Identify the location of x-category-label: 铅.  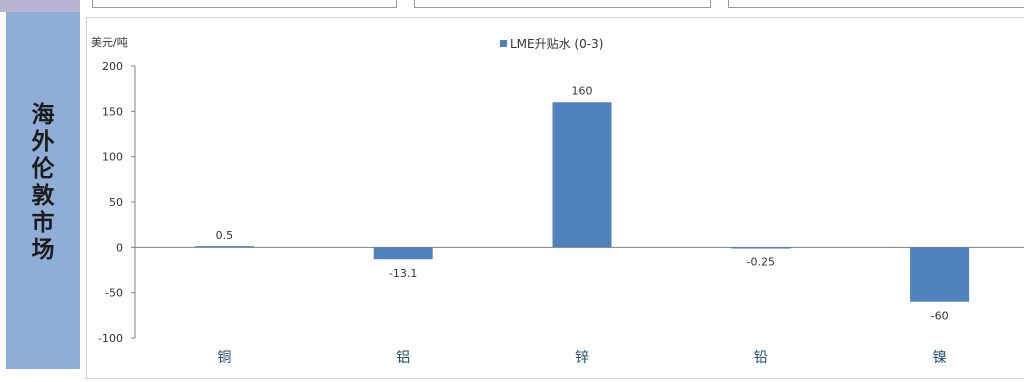
(761, 358).